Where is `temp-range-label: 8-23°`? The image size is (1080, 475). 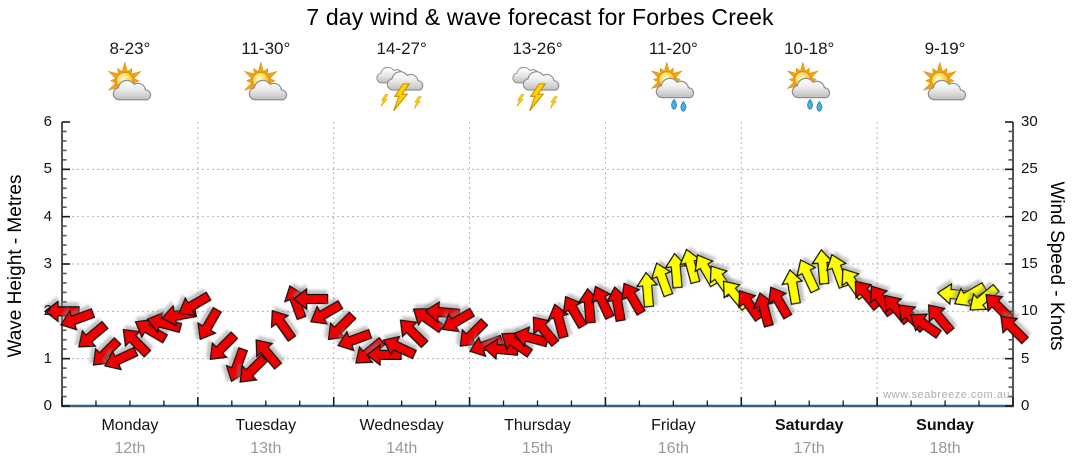 temp-range-label: 8-23° is located at coordinates (130, 48).